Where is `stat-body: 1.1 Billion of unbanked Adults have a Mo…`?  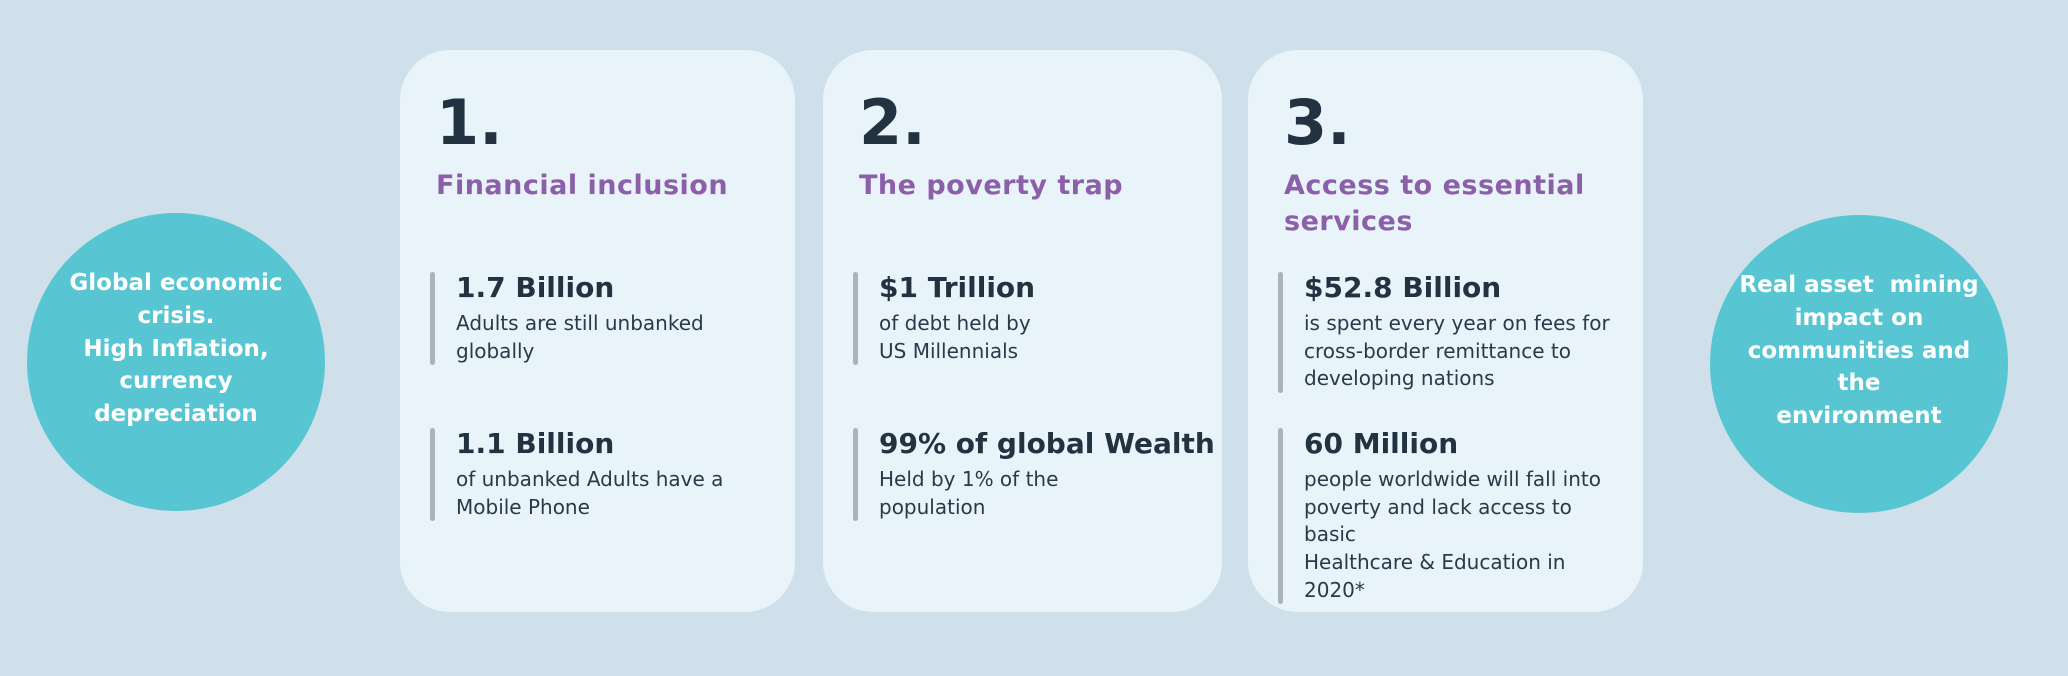 stat-body: 1.1 Billion of unbanked Adults have a Mo… is located at coordinates (590, 474).